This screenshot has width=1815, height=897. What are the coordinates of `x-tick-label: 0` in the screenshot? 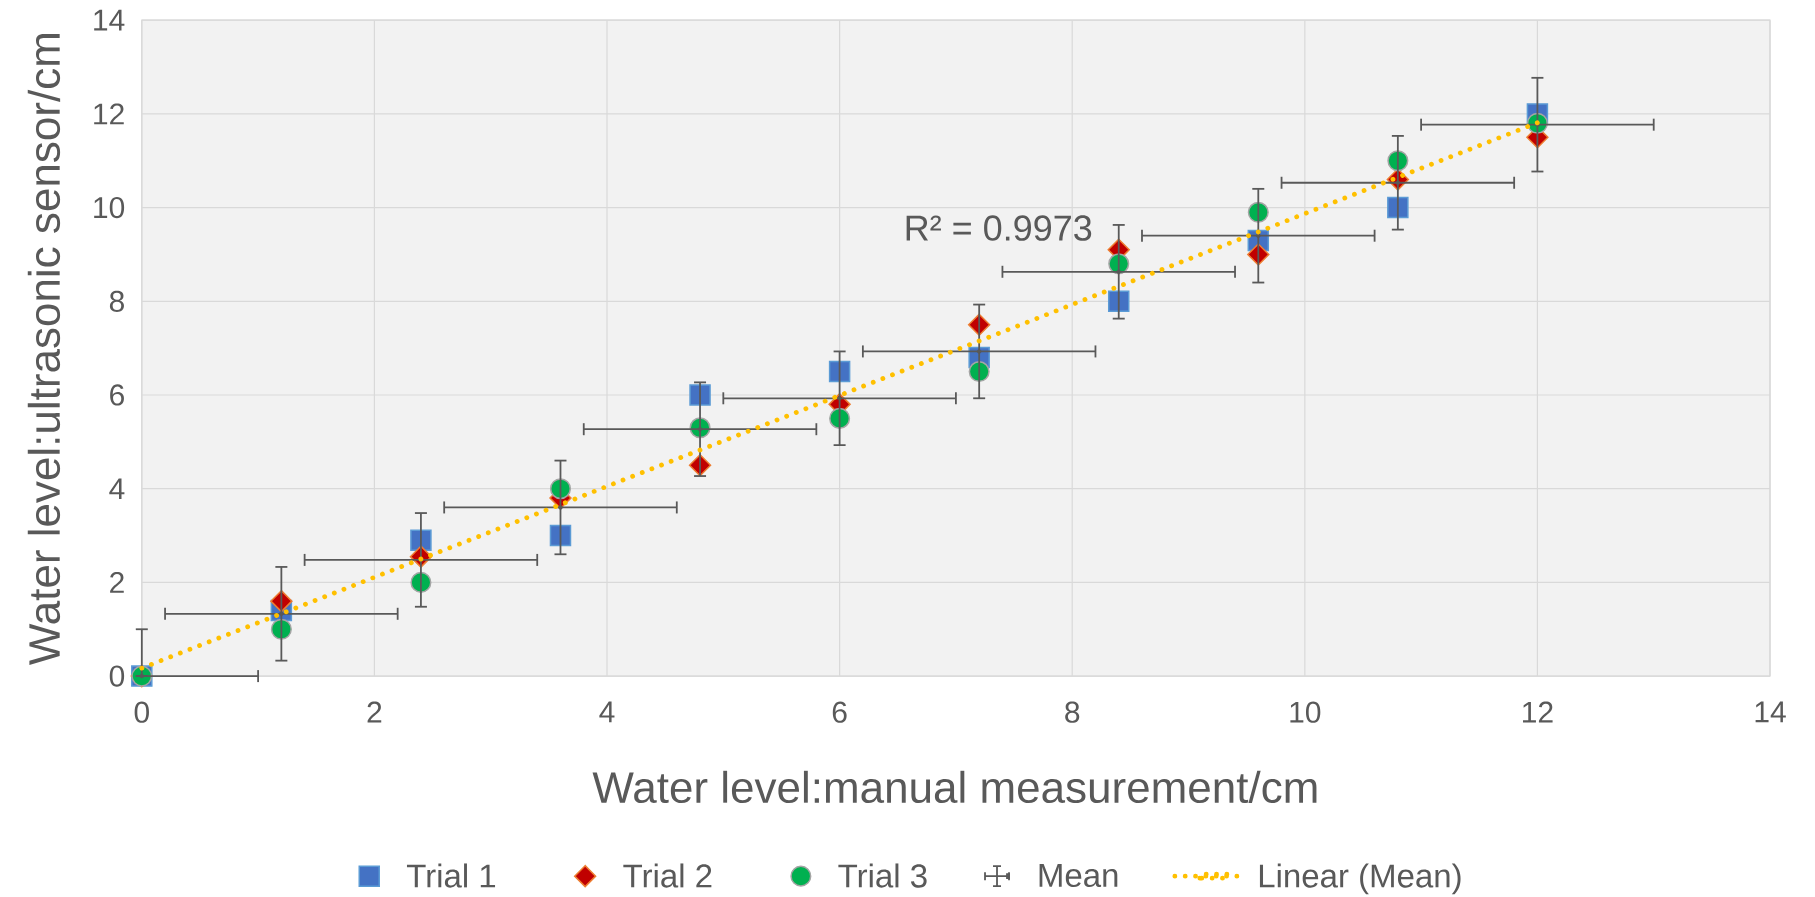 It's located at (141, 712).